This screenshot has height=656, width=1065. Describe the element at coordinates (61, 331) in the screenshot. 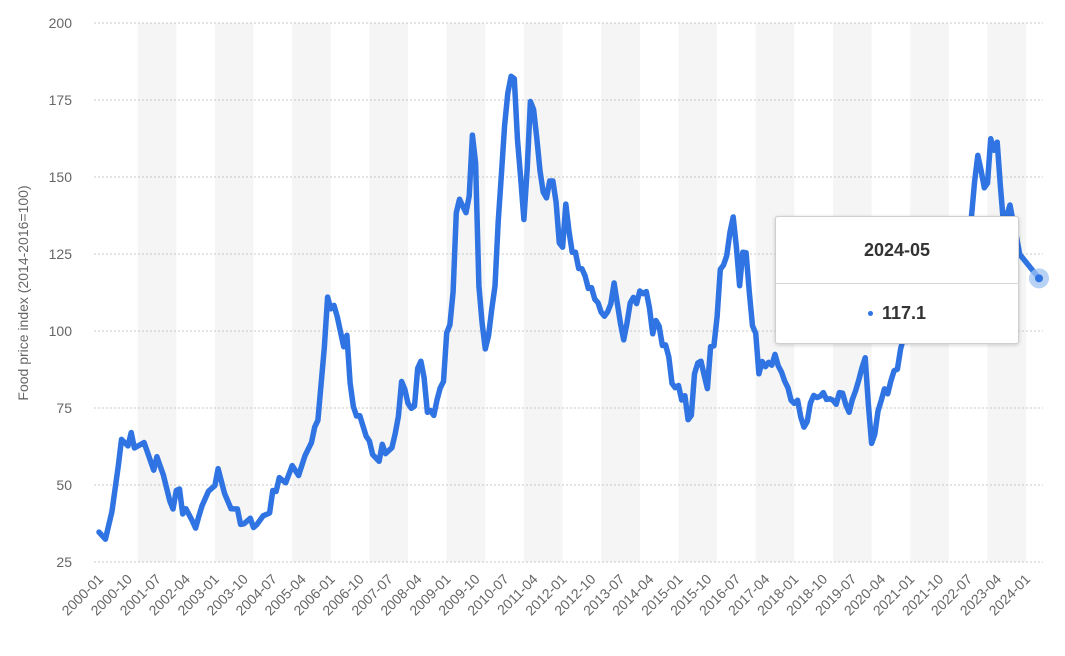

I see `y-tick-label: 100` at that location.